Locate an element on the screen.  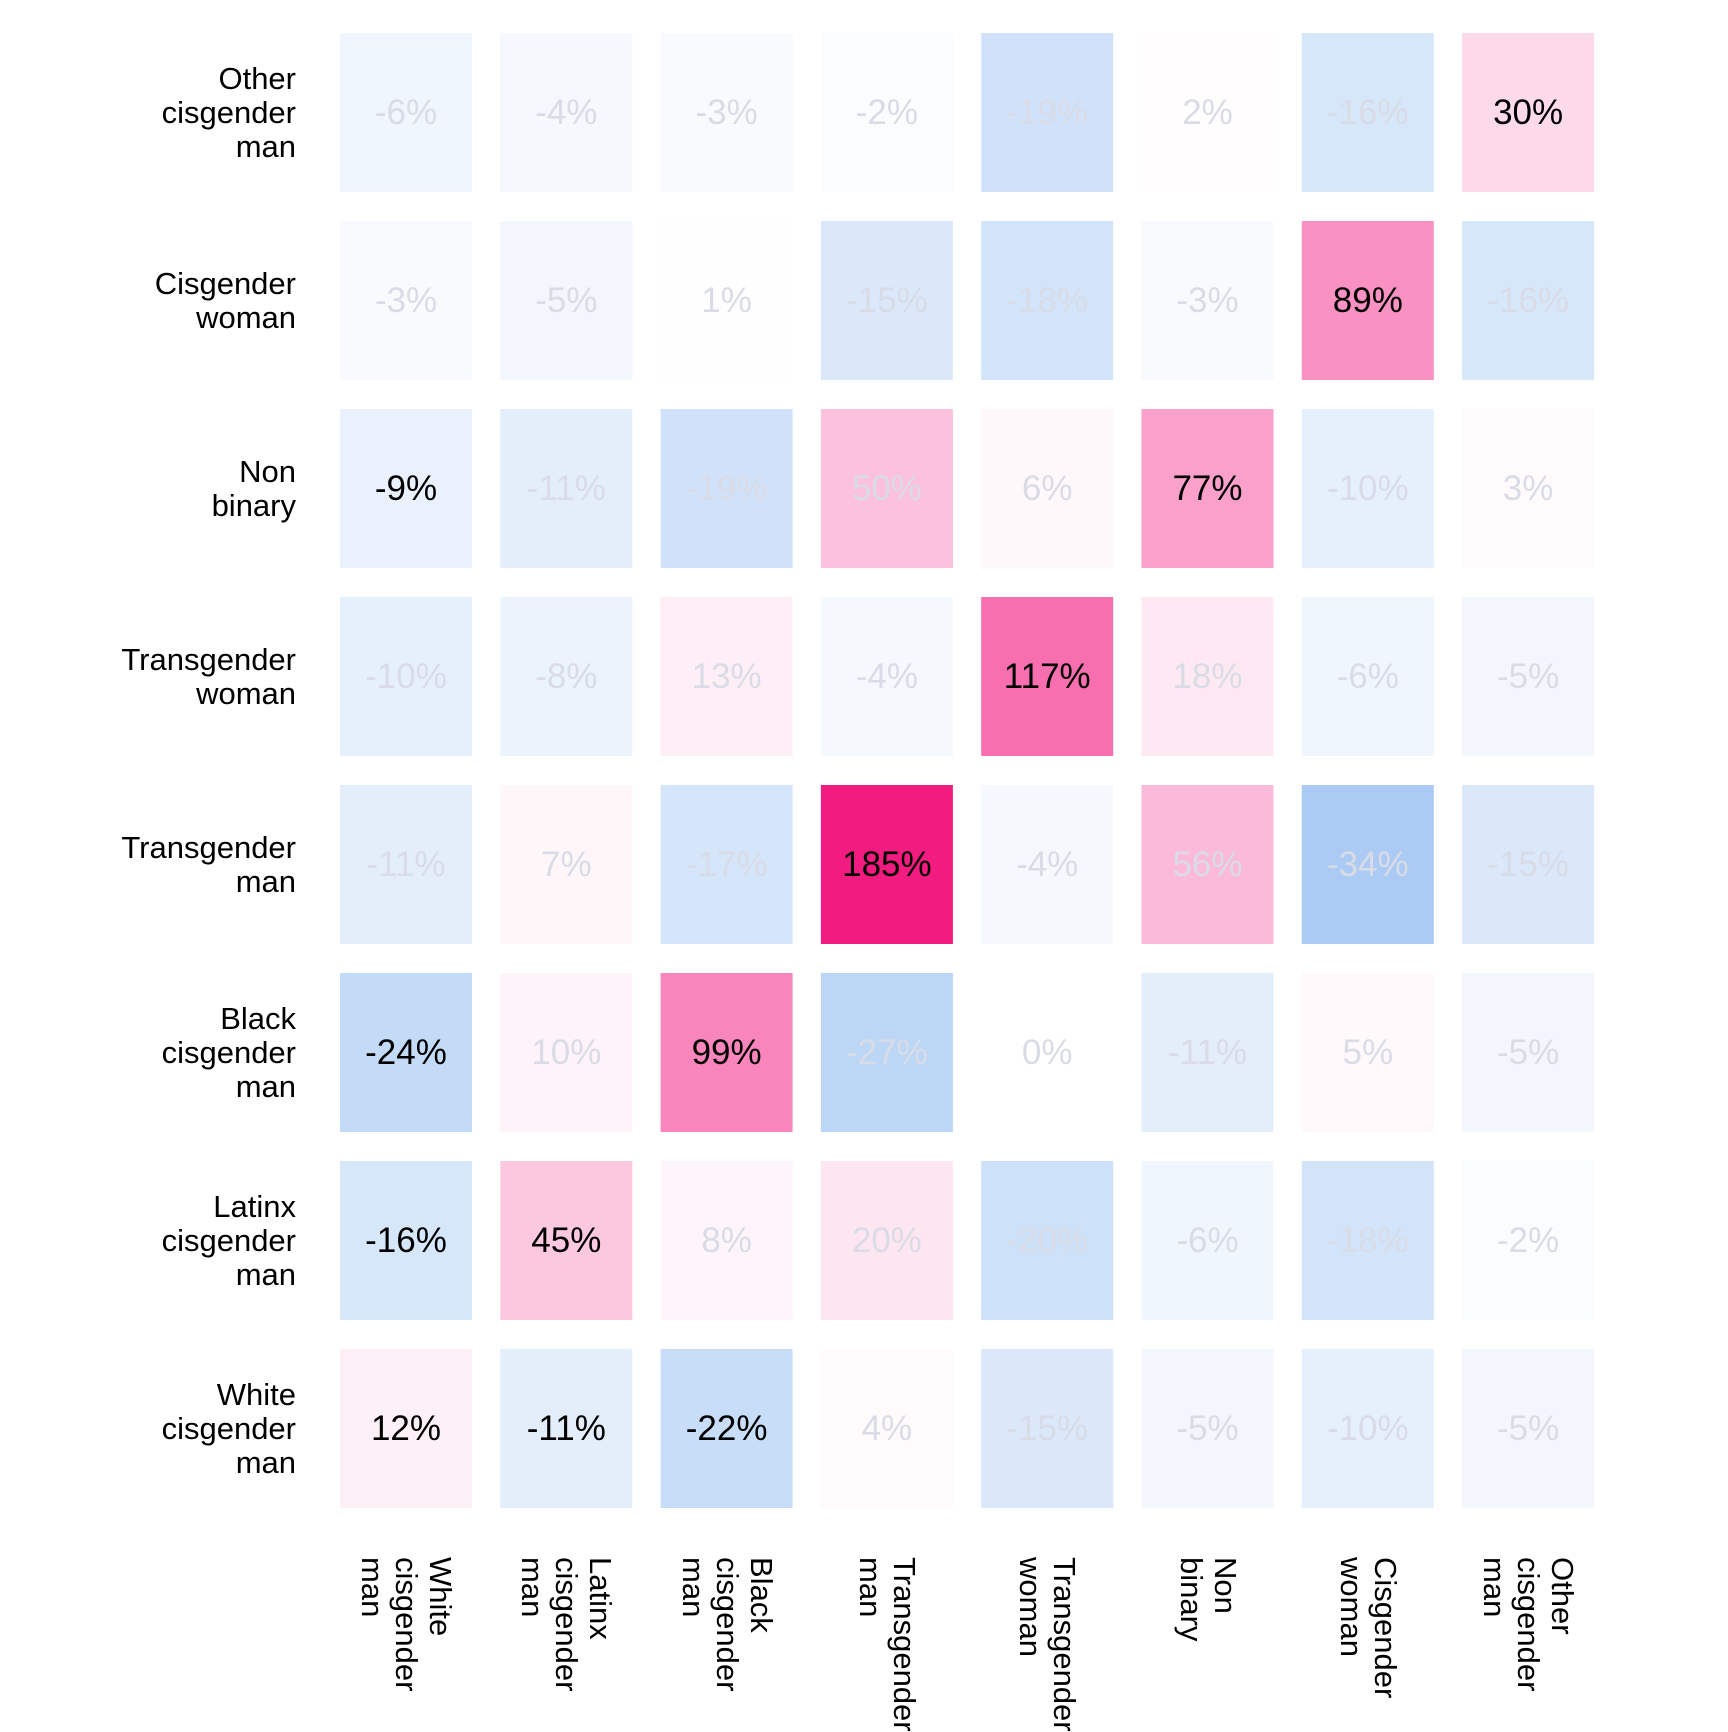
y-tick-label: Other cisgender man is located at coordinates (228, 112).